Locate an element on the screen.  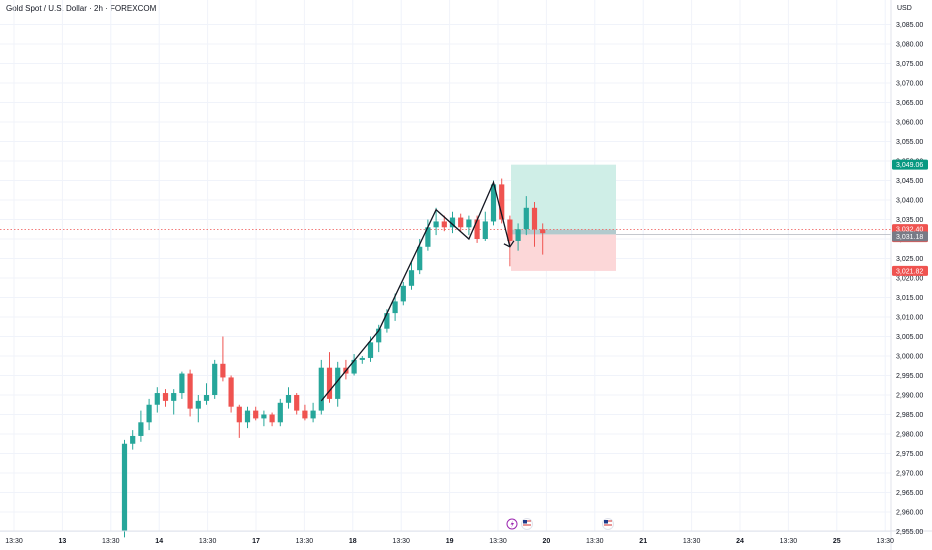
y-tick-label: 2,960.00 is located at coordinates (909, 513).